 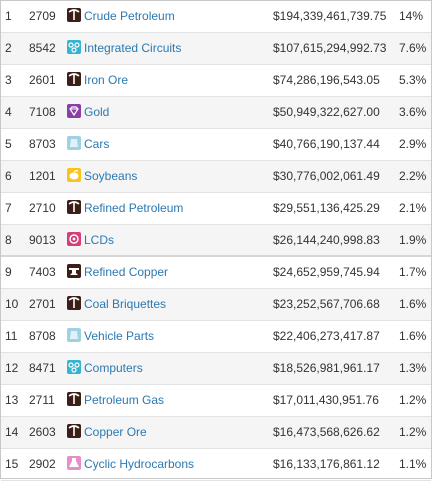 What do you see at coordinates (129, 16) in the screenshot?
I see `product-name-link: Crude Petroleum` at bounding box center [129, 16].